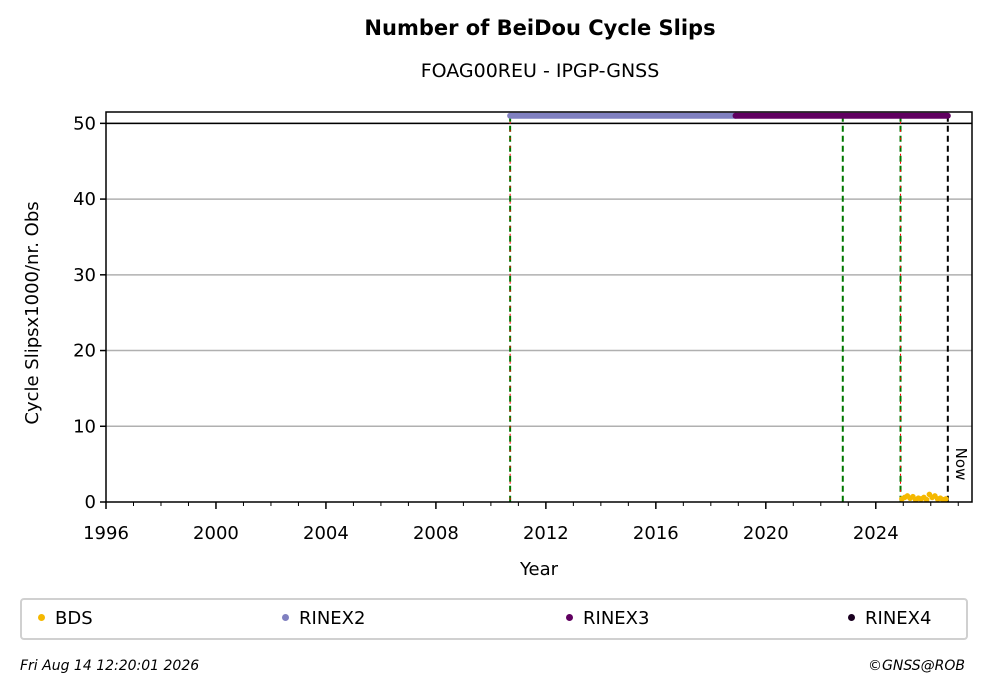  What do you see at coordinates (216, 533) in the screenshot?
I see `x-tick-label: 2000` at bounding box center [216, 533].